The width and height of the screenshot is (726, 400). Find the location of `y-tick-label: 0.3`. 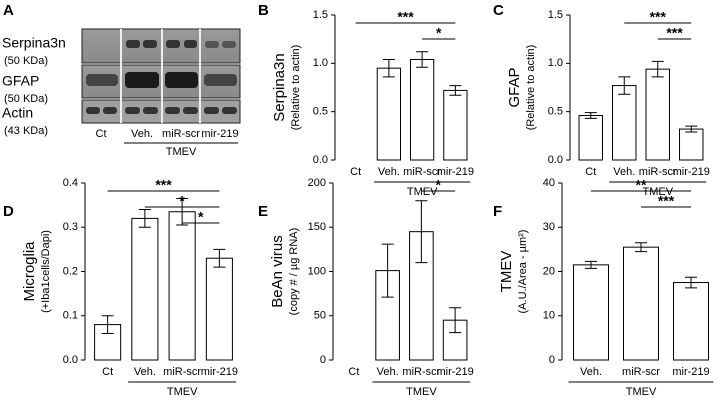

y-tick-label: 0.3 is located at coordinates (70, 227).